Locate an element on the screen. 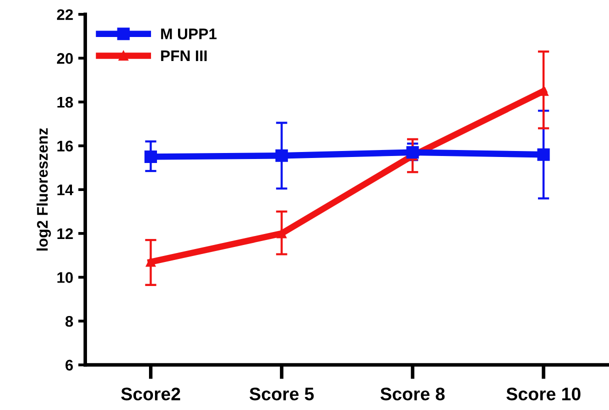 This screenshot has width=609, height=410. legend-label: PFN III is located at coordinates (184, 56).